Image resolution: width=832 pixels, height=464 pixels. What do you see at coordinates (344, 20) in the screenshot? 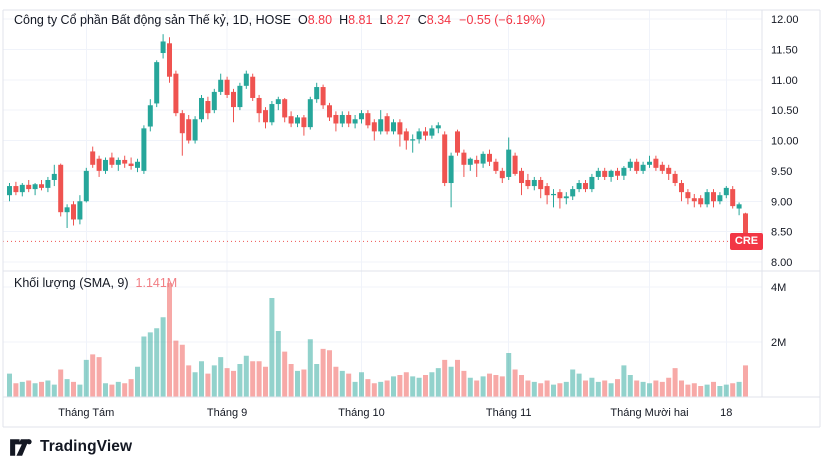
I see `ohlc-high-label: H` at bounding box center [344, 20].